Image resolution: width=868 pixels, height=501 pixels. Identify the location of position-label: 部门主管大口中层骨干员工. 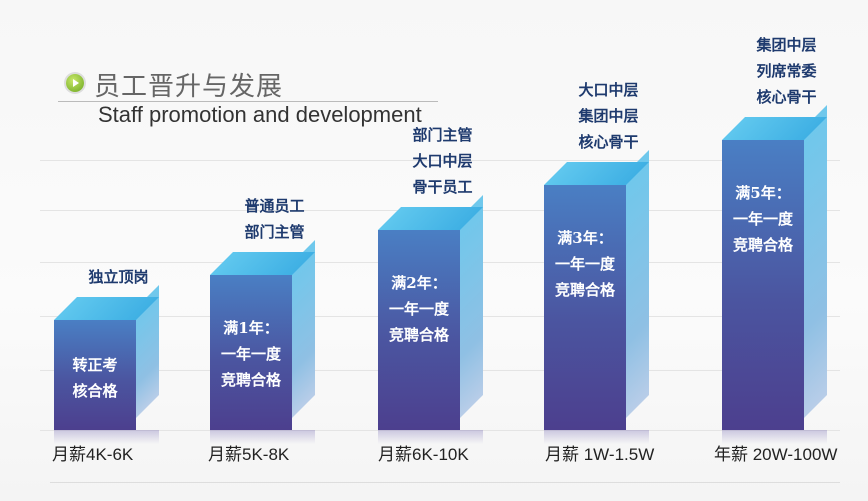
(442, 161).